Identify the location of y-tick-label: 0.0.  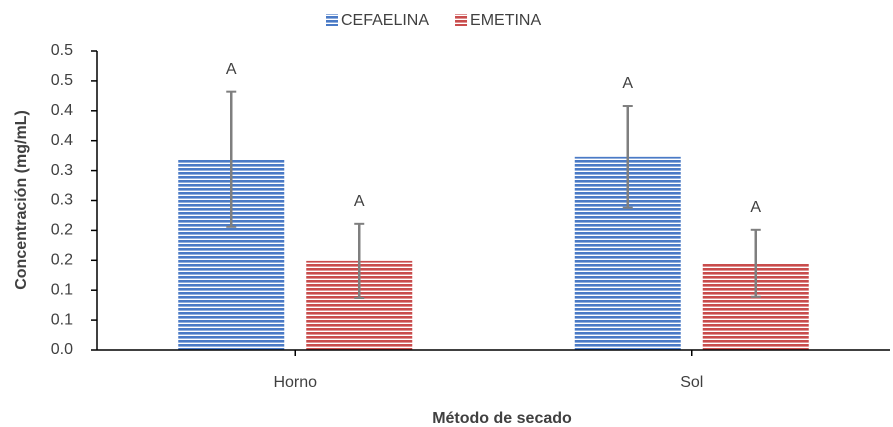
(62, 349).